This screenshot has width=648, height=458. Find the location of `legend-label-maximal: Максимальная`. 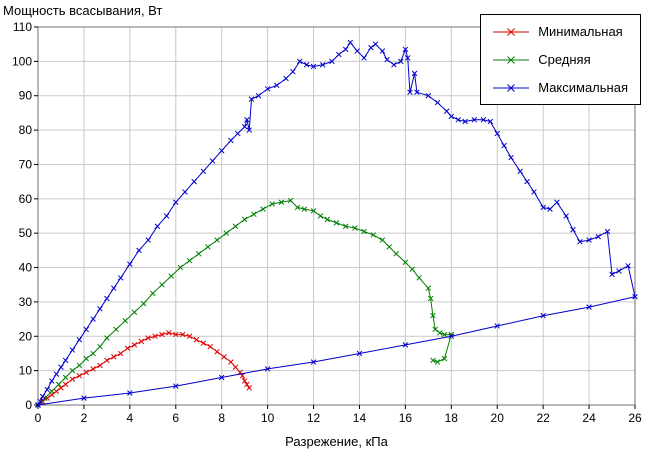

legend-label-maximal: Максимальная is located at coordinates (583, 87).